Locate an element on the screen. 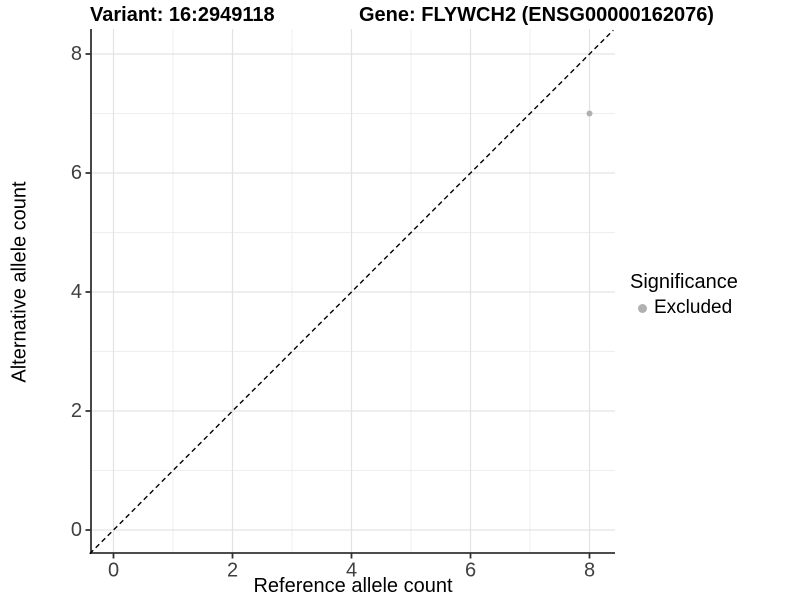  x-axis-title: Reference allele count is located at coordinates (353, 586).